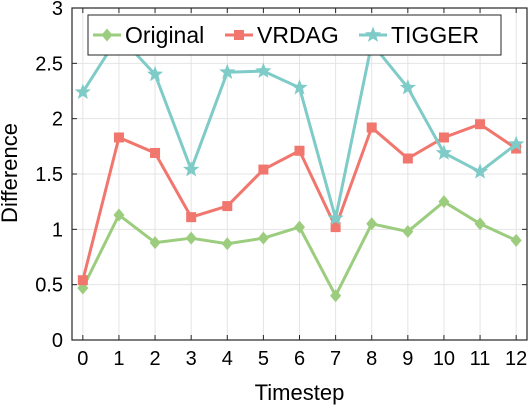 Image resolution: width=532 pixels, height=409 pixels. Describe the element at coordinates (299, 359) in the screenshot. I see `x-tick-label: 6` at that location.